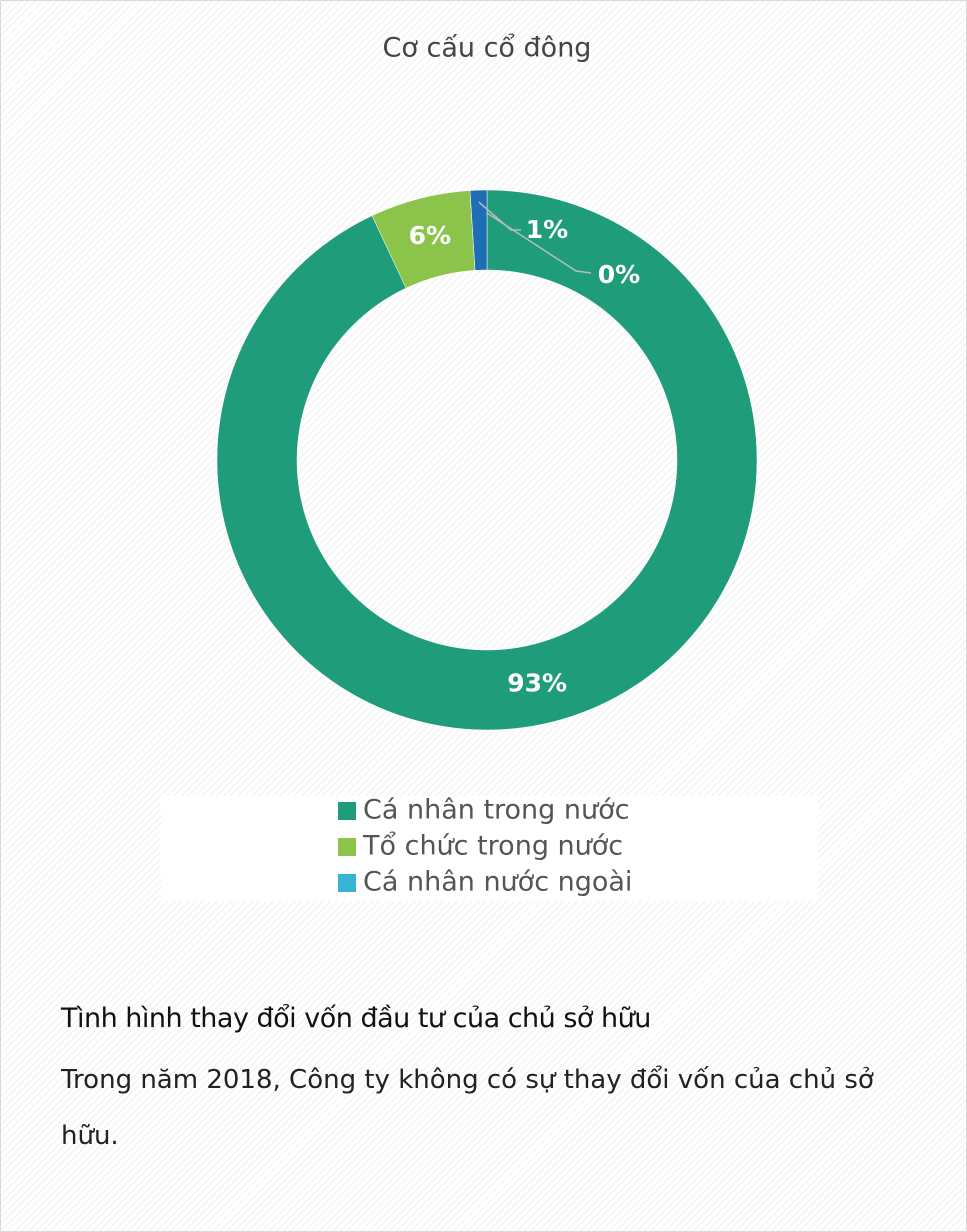 This screenshot has height=1232, width=967. What do you see at coordinates (499, 216) in the screenshot?
I see `leader-line` at bounding box center [499, 216].